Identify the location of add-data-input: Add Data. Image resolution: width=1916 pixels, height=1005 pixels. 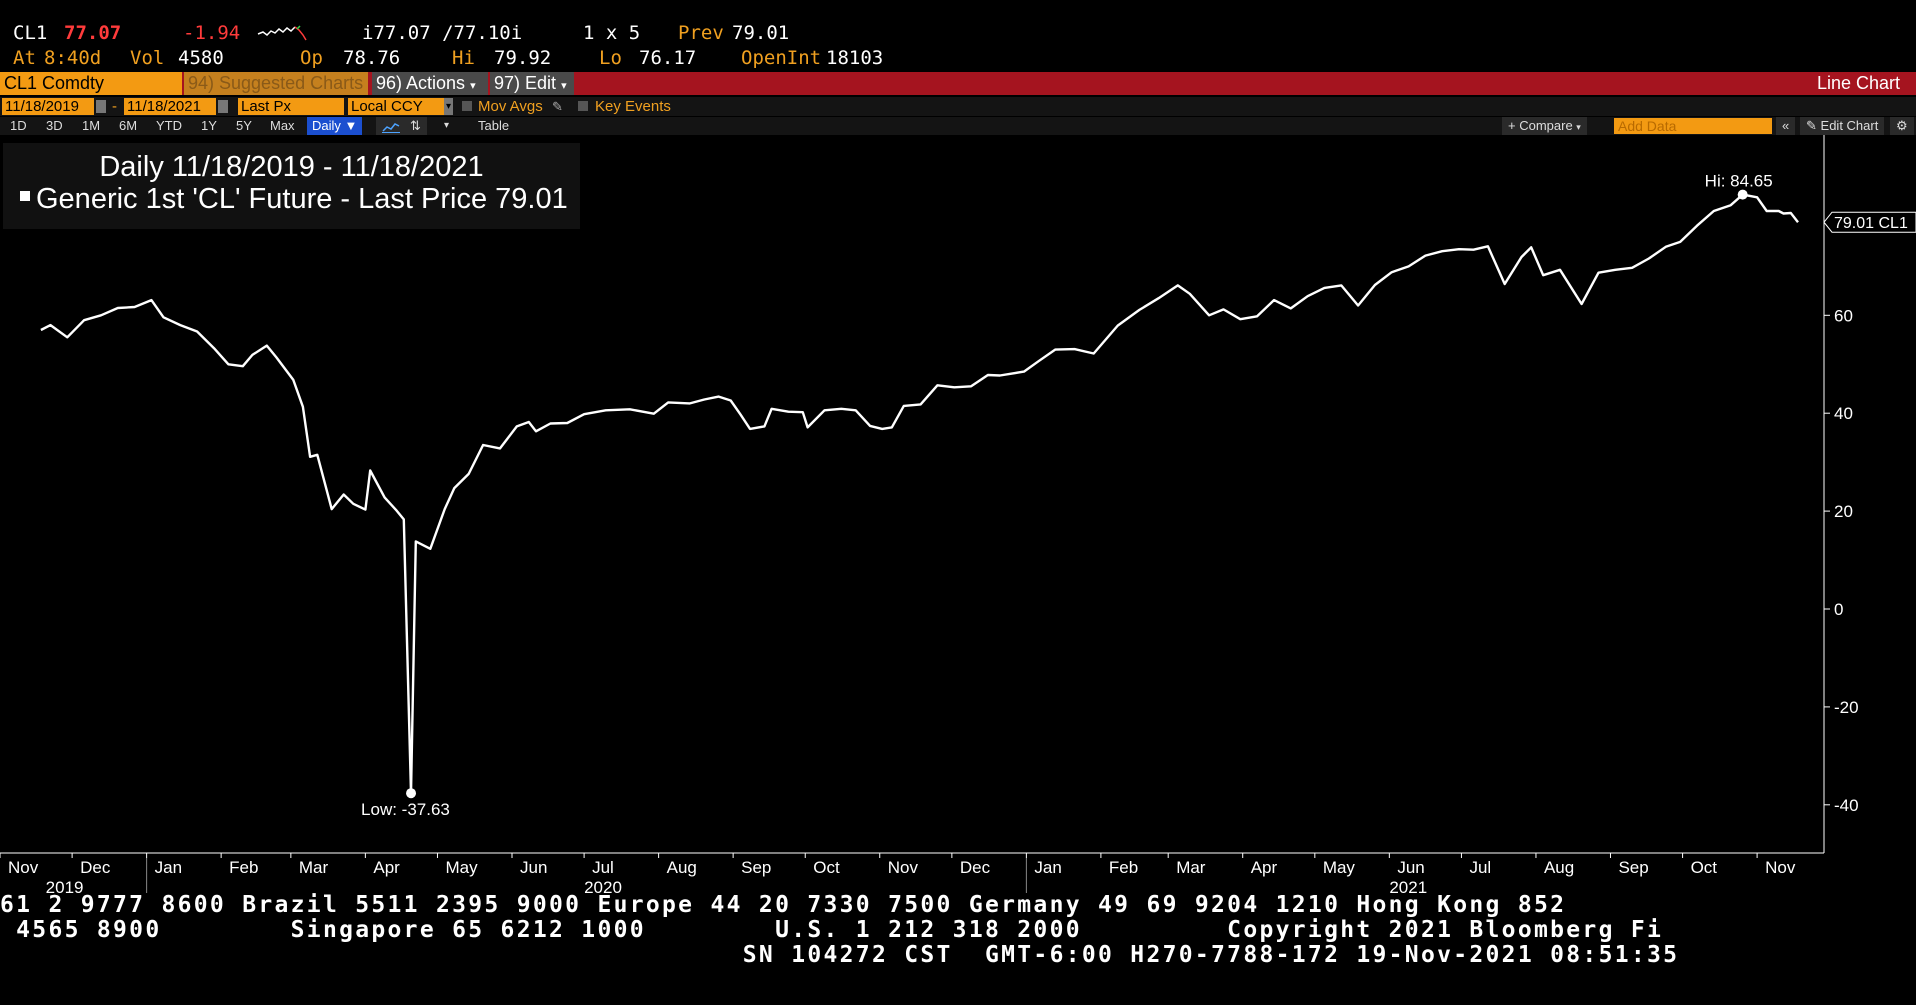
(1693, 126).